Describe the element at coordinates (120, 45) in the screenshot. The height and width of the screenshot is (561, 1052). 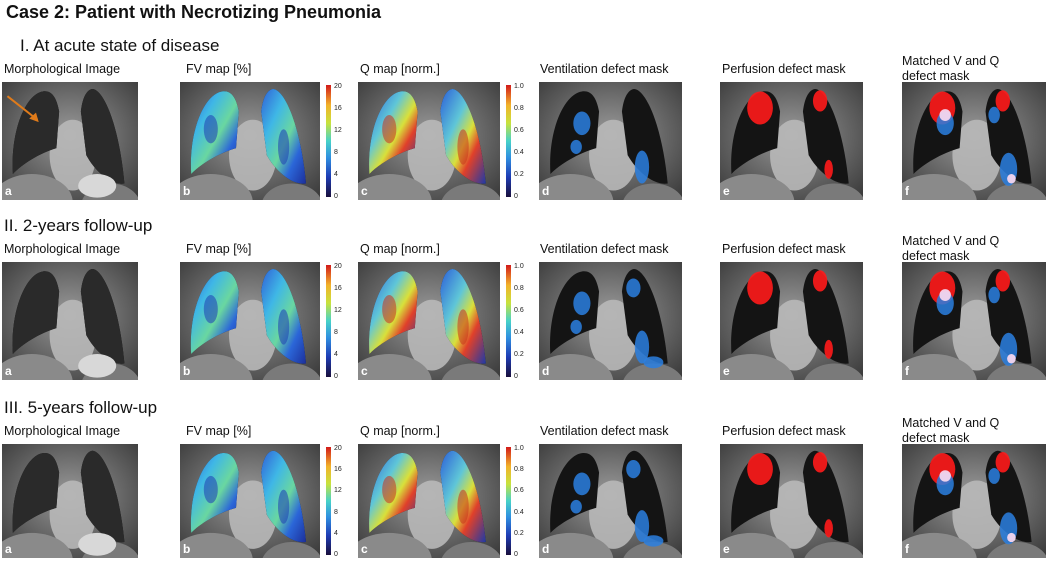
I see `section-title: I. At acute state of disease` at that location.